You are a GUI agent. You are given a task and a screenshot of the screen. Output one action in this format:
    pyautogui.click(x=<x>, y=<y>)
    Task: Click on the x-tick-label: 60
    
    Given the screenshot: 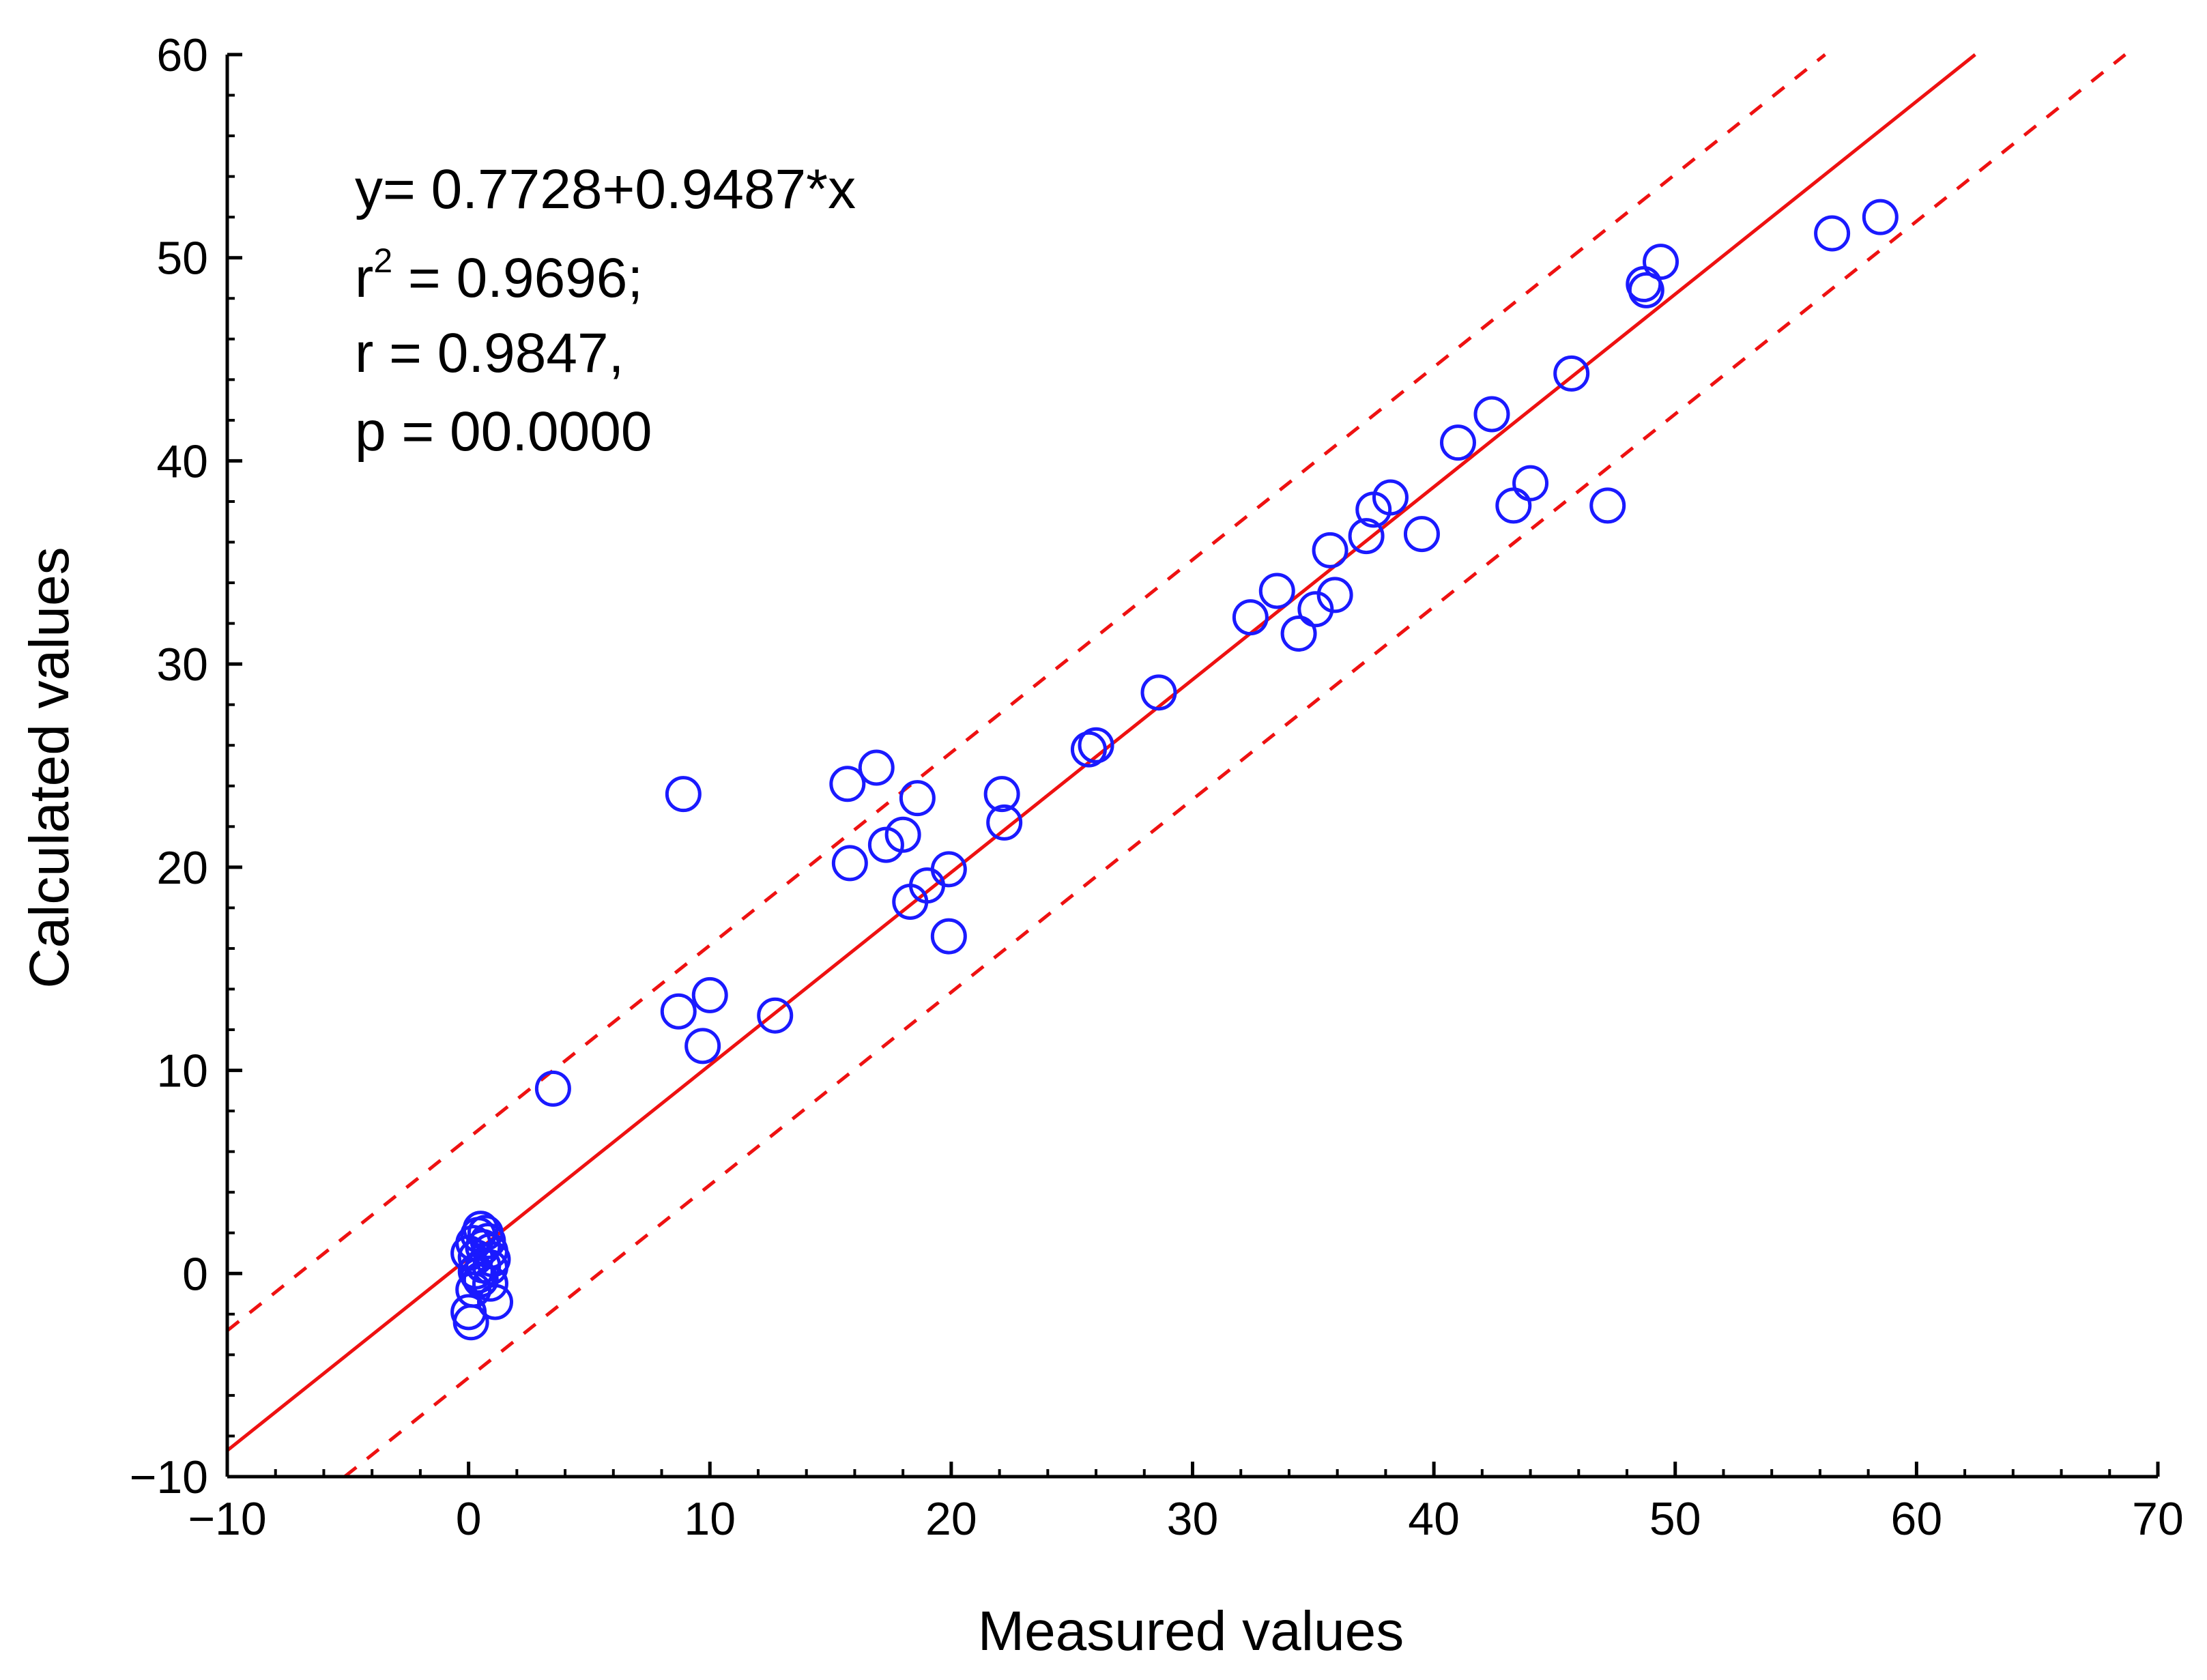 What is the action you would take?
    pyautogui.click(x=1917, y=1519)
    